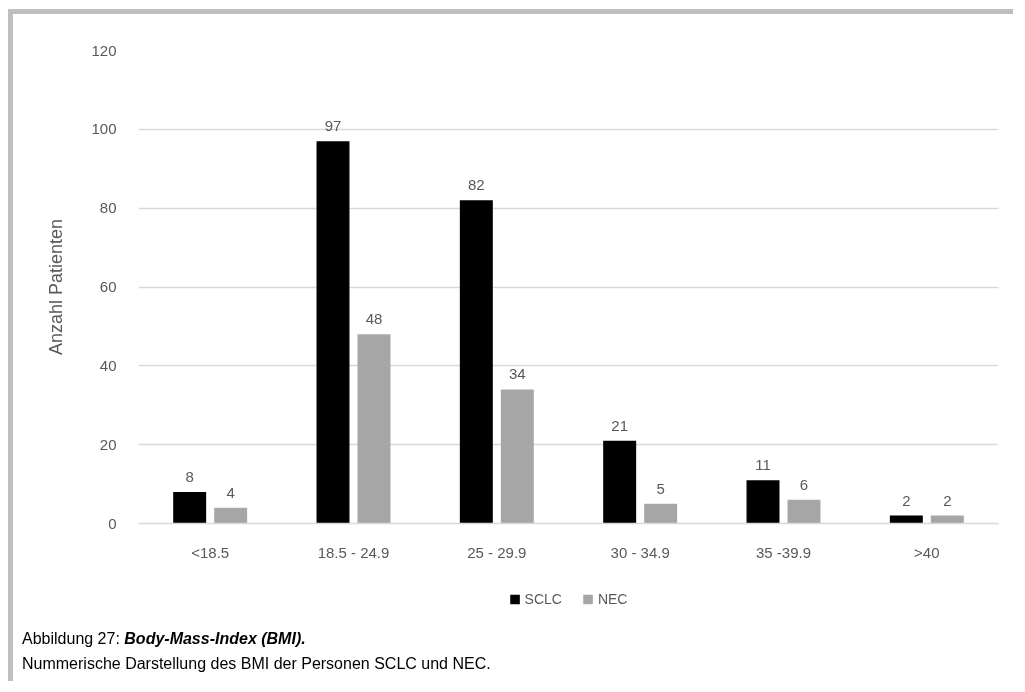 The height and width of the screenshot is (692, 1025). I want to click on y-tick-label: 80, so click(108, 208).